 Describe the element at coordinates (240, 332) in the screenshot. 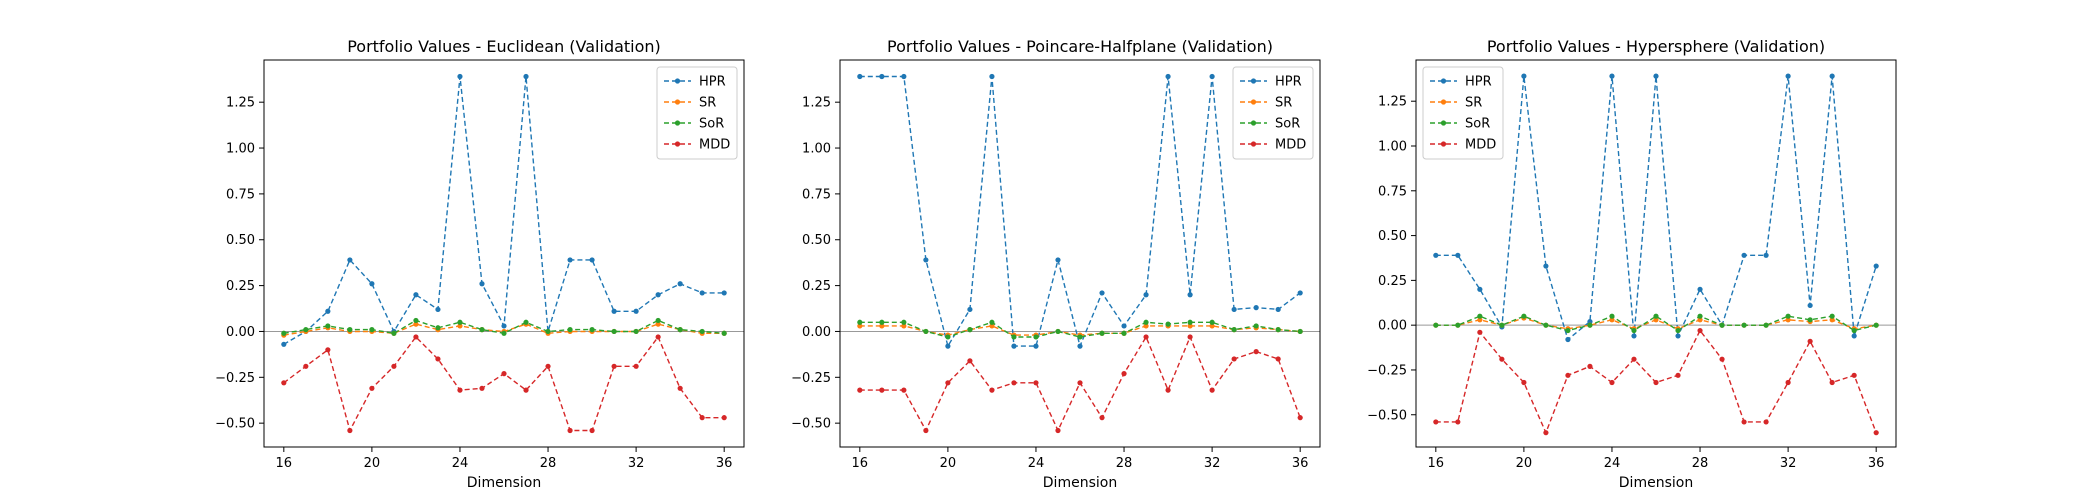

I see `y-tick-label: 0.00` at that location.